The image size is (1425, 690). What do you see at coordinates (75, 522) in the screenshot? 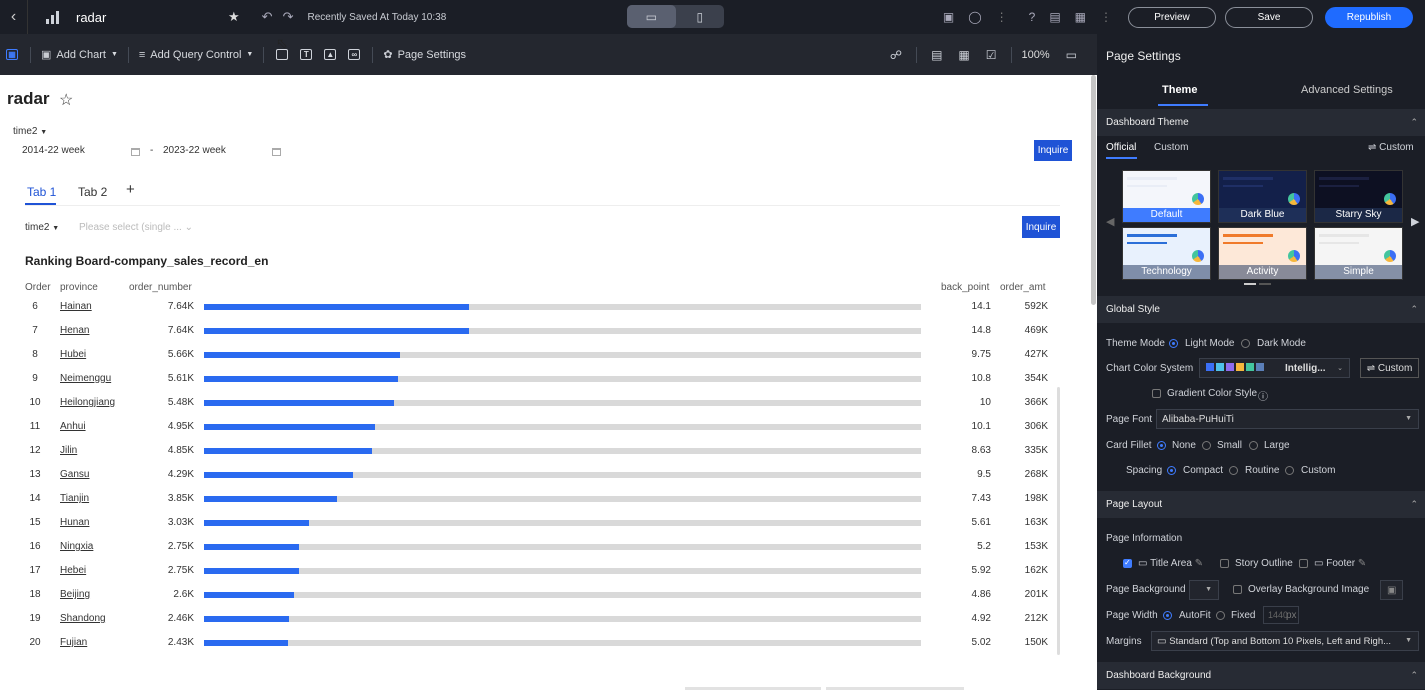
I see `row-province-link: Hunan` at bounding box center [75, 522].